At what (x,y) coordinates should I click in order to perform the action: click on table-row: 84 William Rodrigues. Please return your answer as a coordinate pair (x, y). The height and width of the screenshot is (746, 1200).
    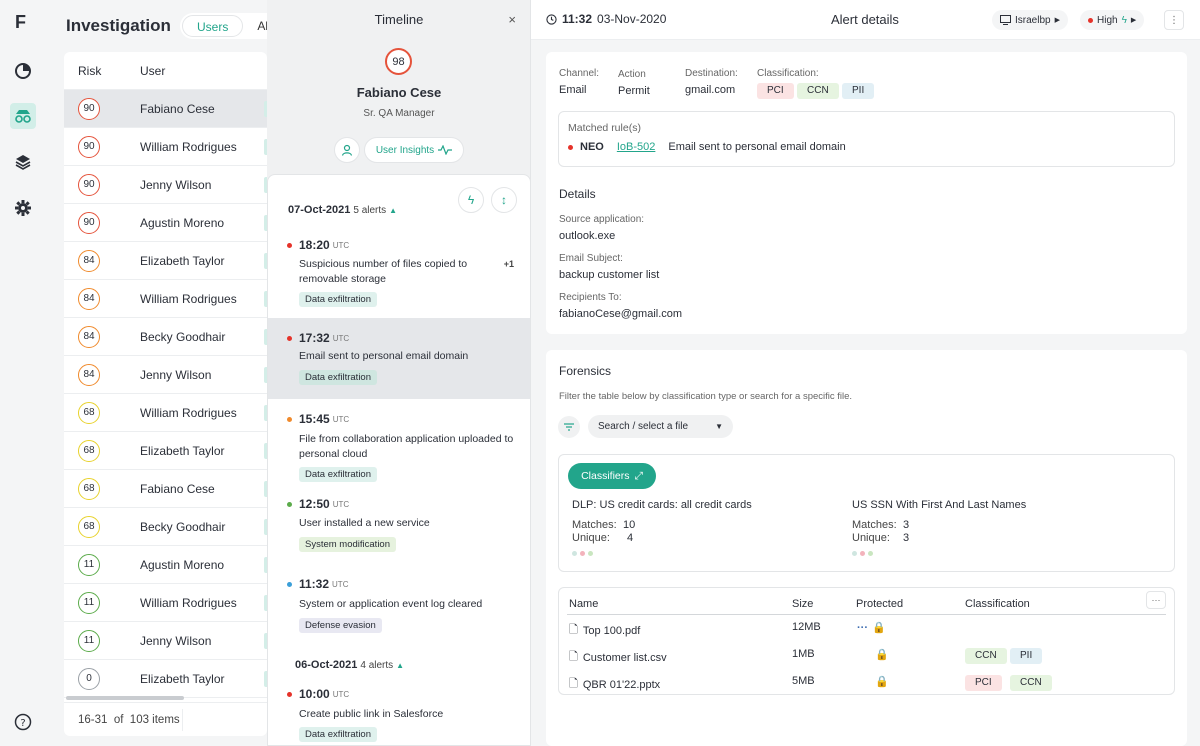
    Looking at the image, I should click on (165, 299).